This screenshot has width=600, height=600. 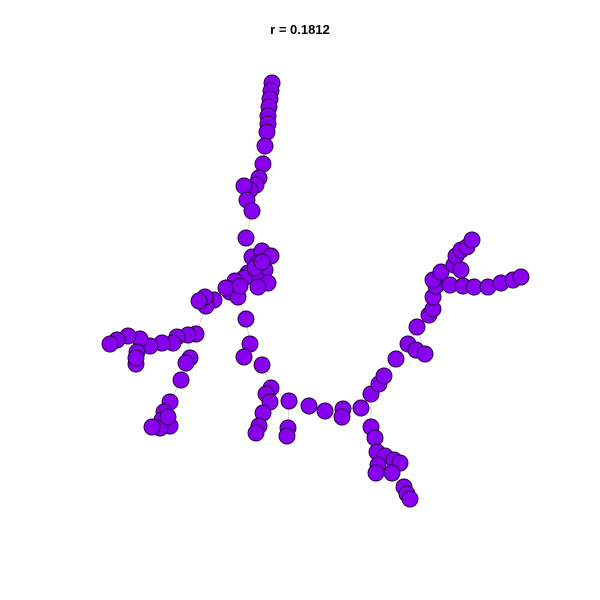 What do you see at coordinates (300, 29) in the screenshot?
I see `graph-title: r = 0.1812` at bounding box center [300, 29].